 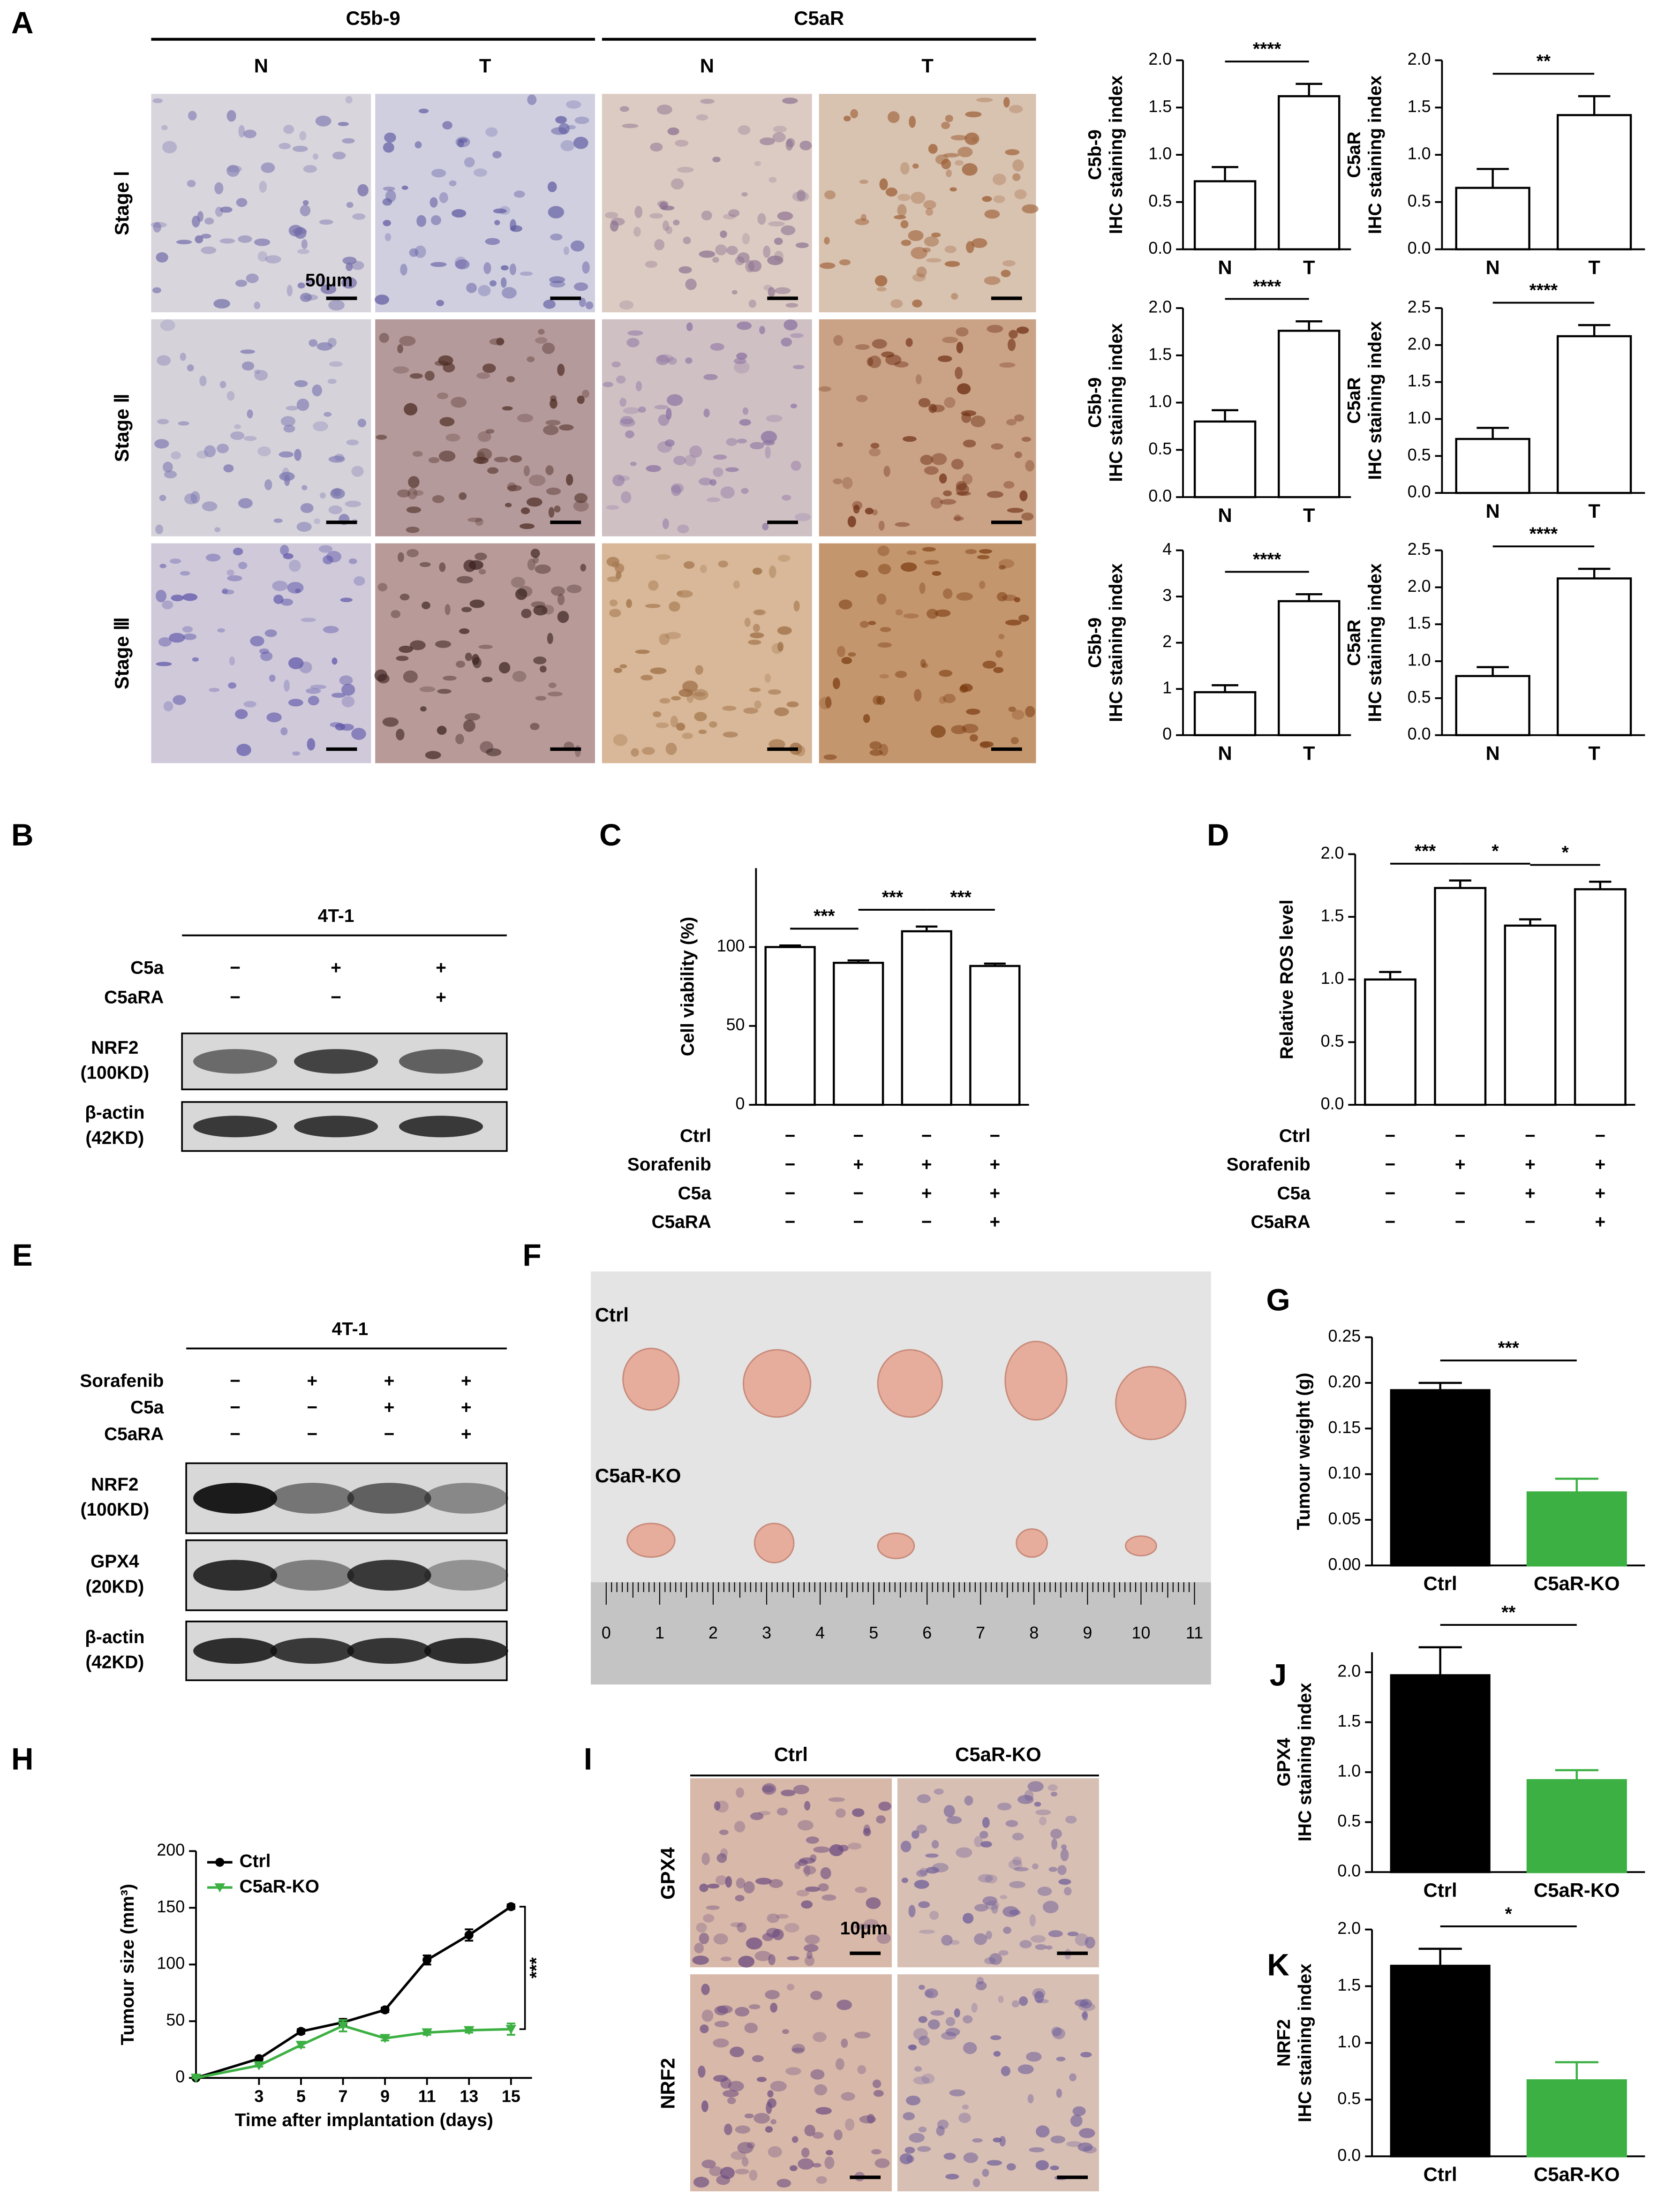 I want to click on row-header: Stage Ⅱ, so click(x=122, y=427).